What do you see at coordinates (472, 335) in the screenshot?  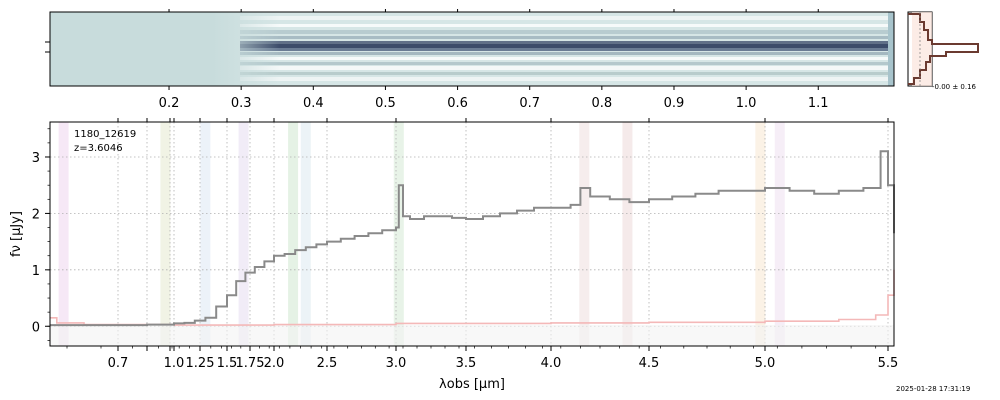 I see `zero-shade` at bounding box center [472, 335].